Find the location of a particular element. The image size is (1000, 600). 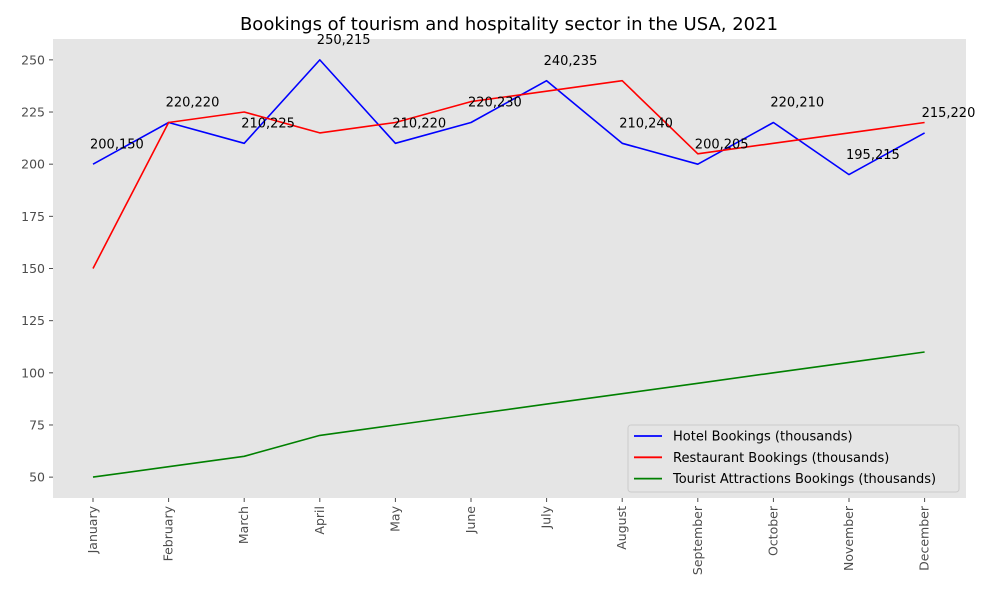

x-tick-label: January is located at coordinates (92, 529).